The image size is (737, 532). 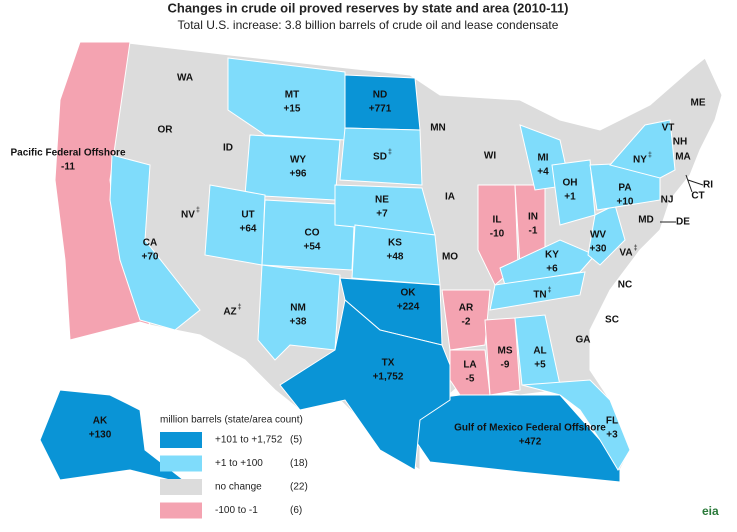 What do you see at coordinates (612, 320) in the screenshot?
I see `region-label: SC` at bounding box center [612, 320].